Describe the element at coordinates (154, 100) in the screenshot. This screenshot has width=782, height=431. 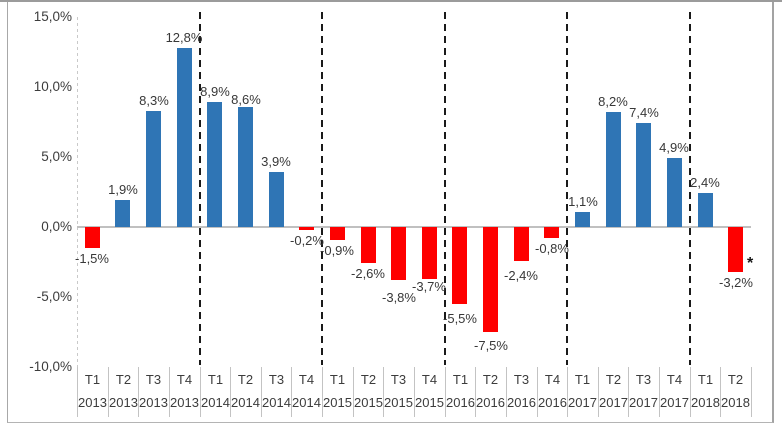
I see `value-label-t3-2013: 8,3%` at that location.